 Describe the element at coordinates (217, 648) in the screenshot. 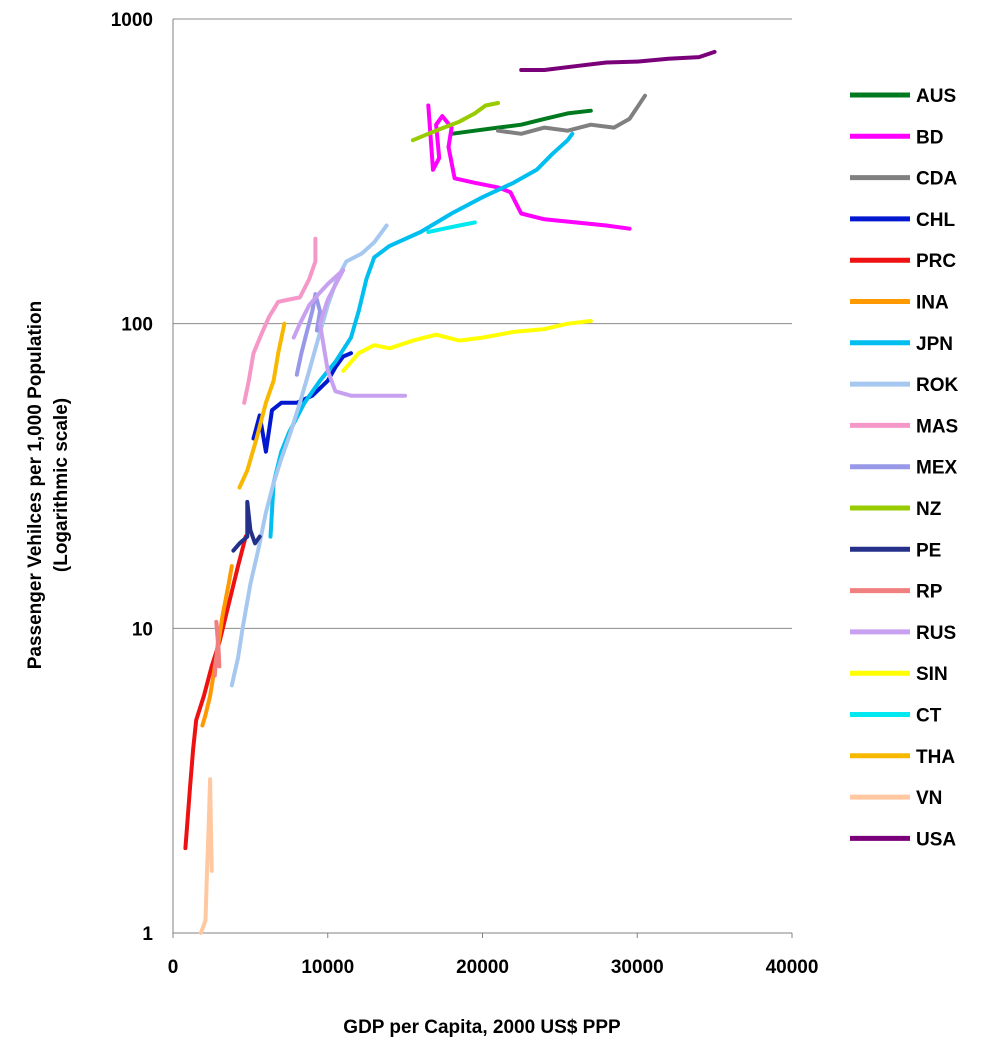

I see `series-line-rp` at that location.